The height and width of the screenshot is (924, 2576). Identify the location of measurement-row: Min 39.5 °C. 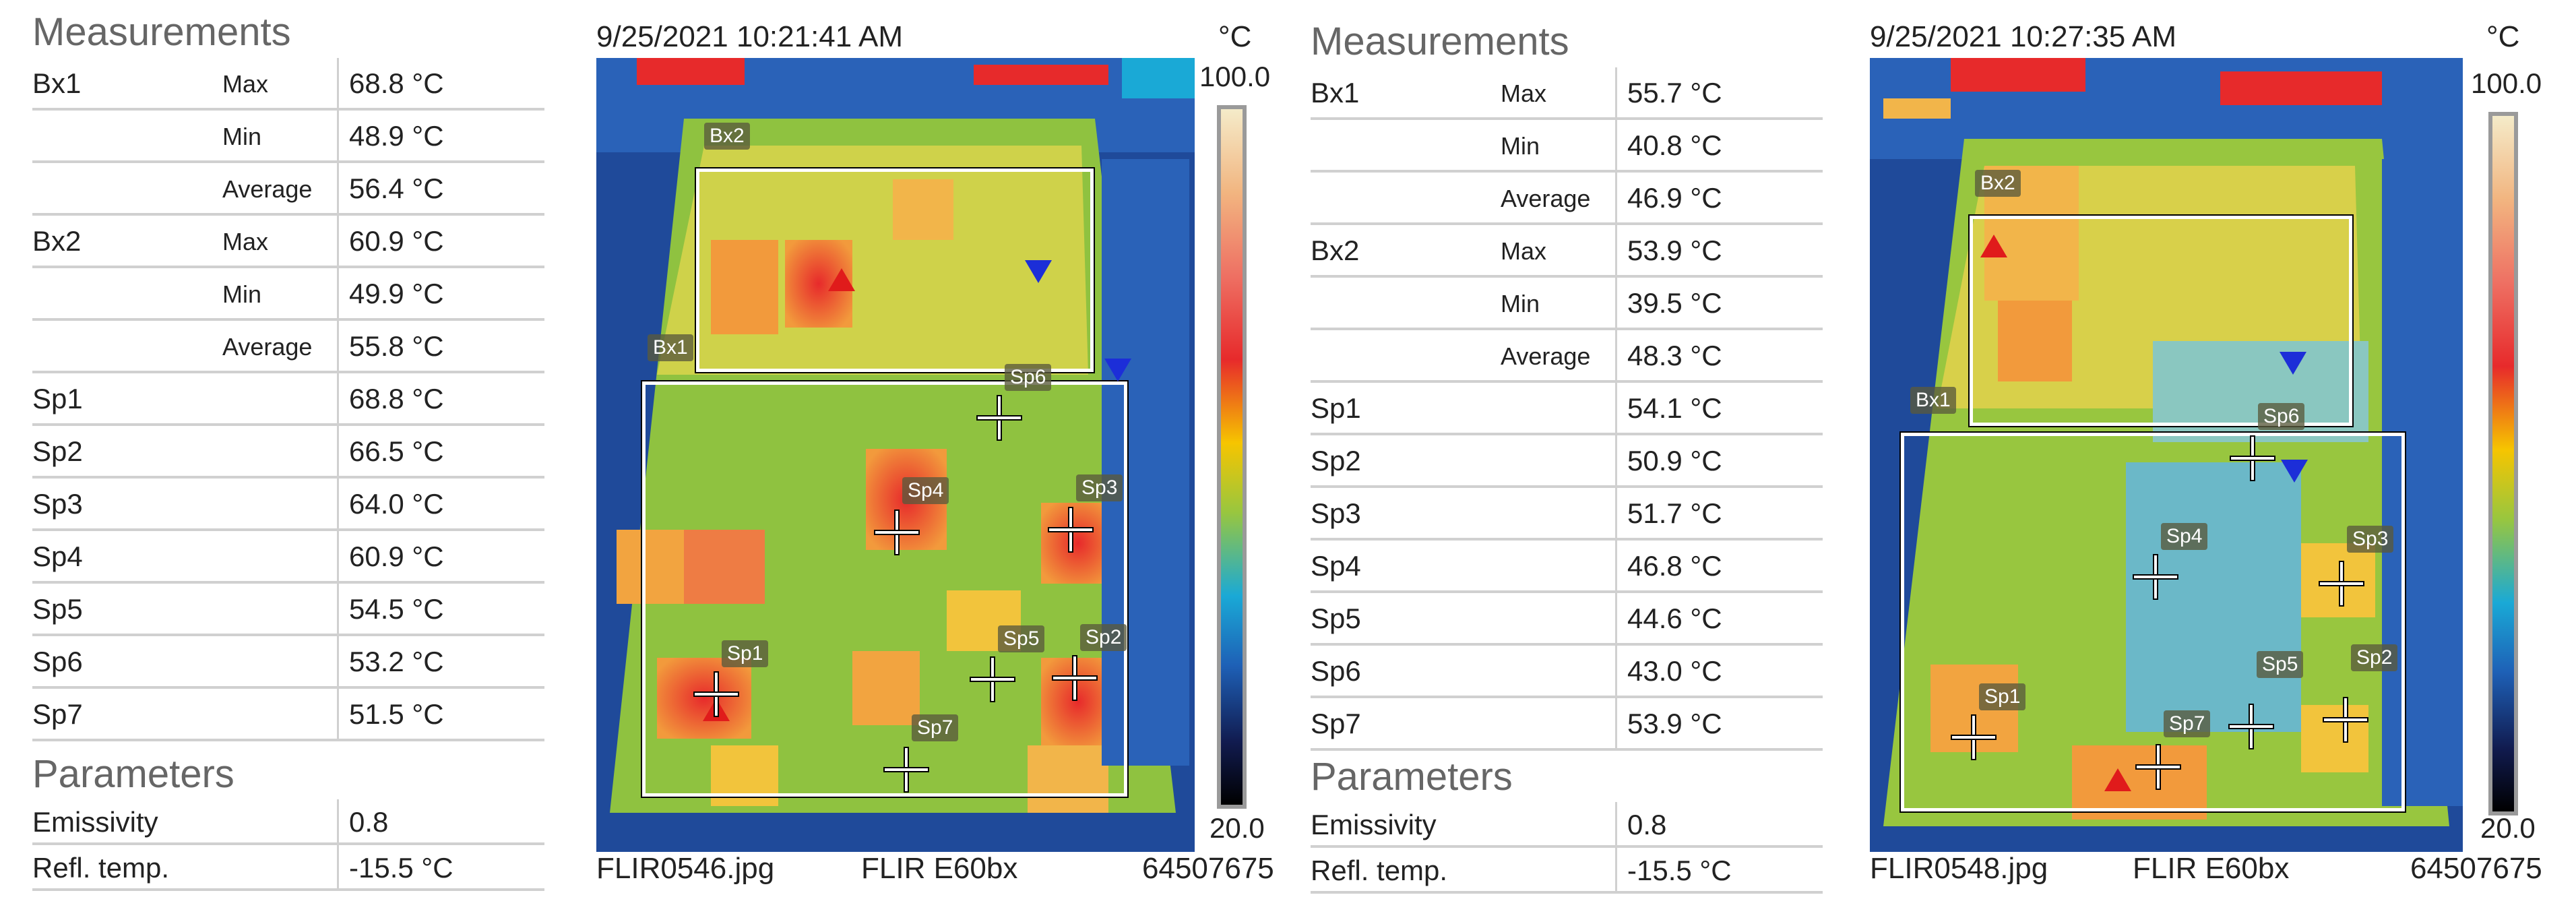
(1567, 304).